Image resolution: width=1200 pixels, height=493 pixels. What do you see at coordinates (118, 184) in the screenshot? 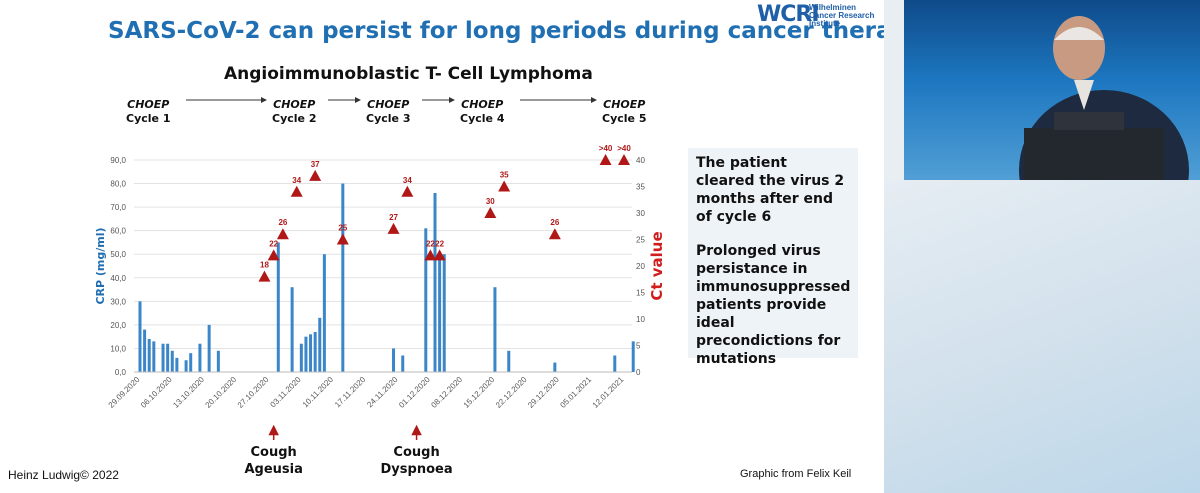
I see `y-tick-label: 80,0` at bounding box center [118, 184].